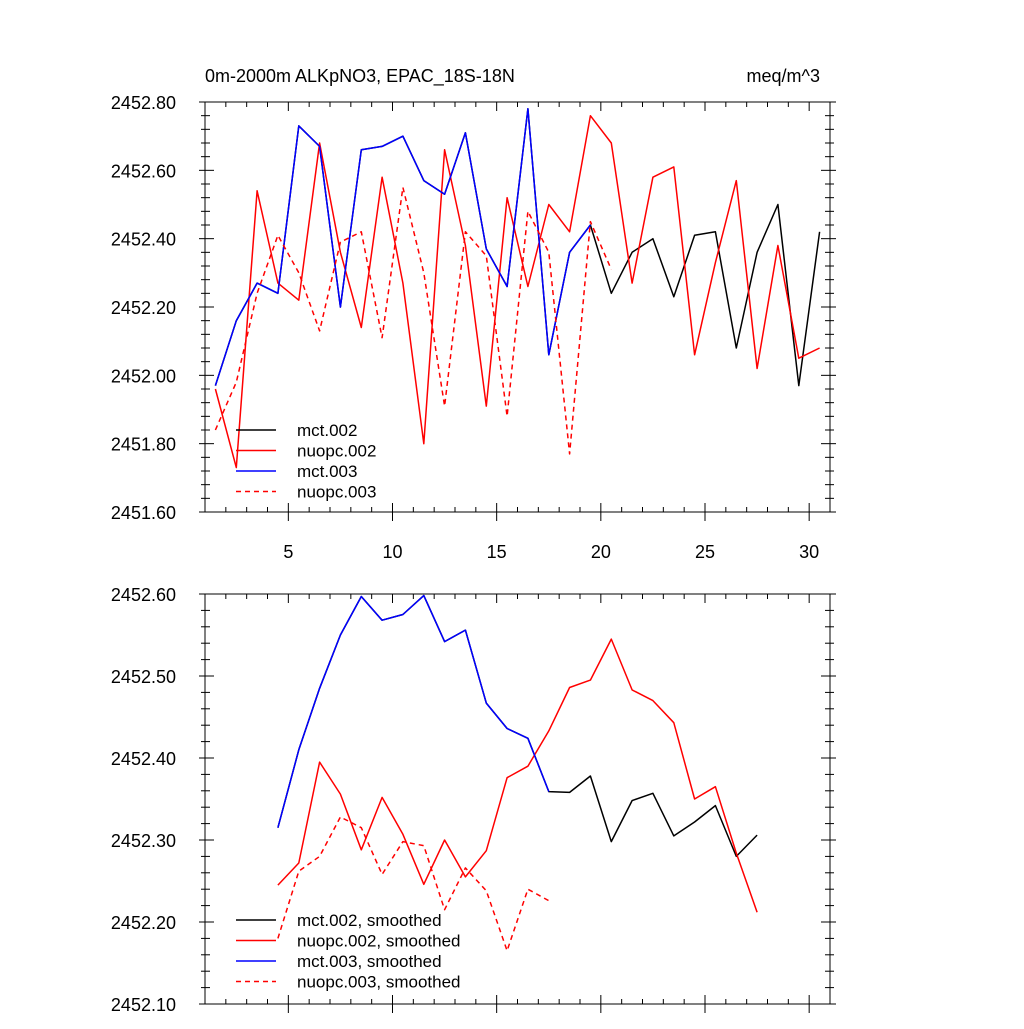 This screenshot has width=1024, height=1029. I want to click on y-tick-label: 2452.30, so click(143, 841).